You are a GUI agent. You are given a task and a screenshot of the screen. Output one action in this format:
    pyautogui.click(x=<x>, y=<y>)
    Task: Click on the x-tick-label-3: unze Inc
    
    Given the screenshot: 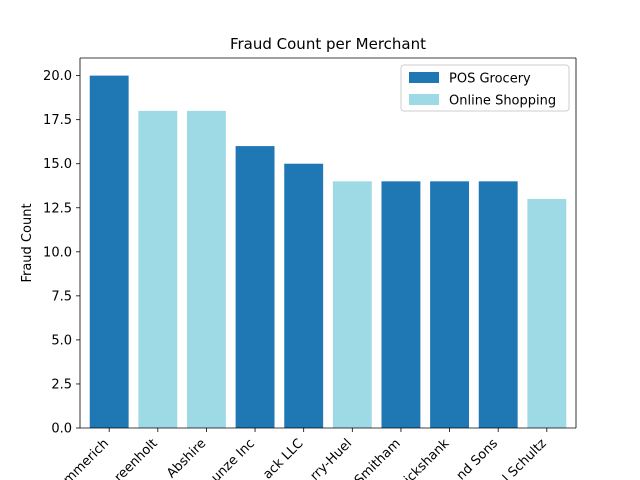 What is the action you would take?
    pyautogui.click(x=233, y=458)
    